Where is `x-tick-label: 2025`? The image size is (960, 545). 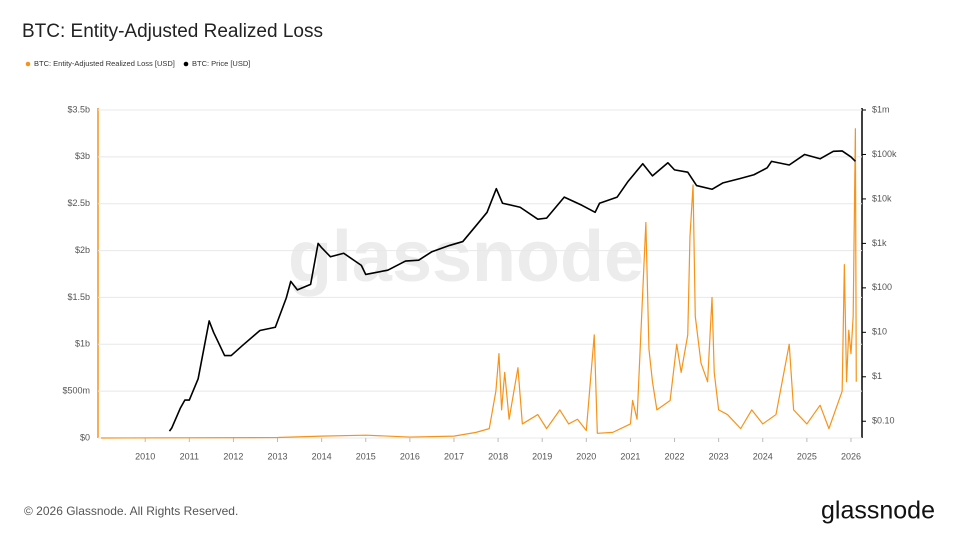
x-tick-label: 2025 is located at coordinates (807, 456).